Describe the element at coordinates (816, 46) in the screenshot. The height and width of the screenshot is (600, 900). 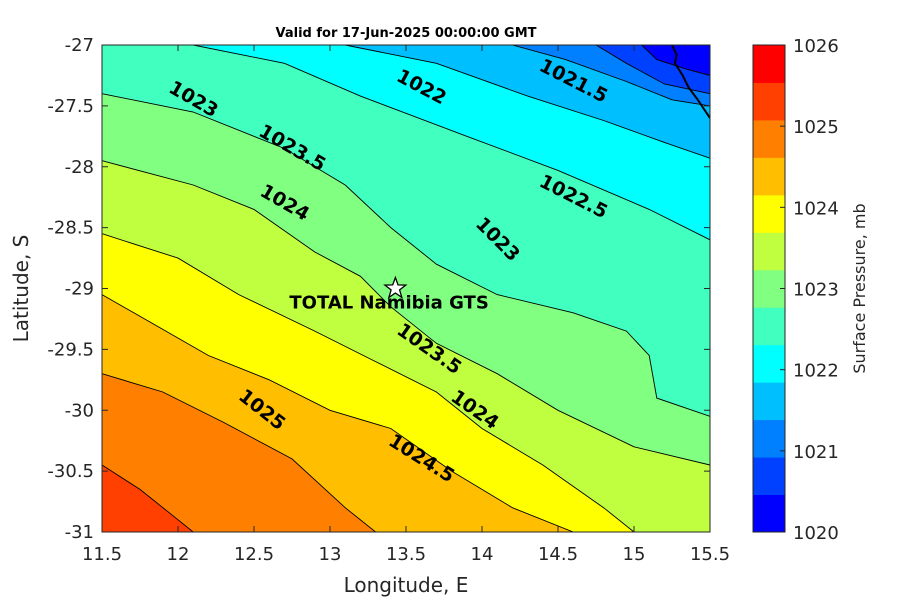
I see `colorbar-tick-label: 1026` at that location.